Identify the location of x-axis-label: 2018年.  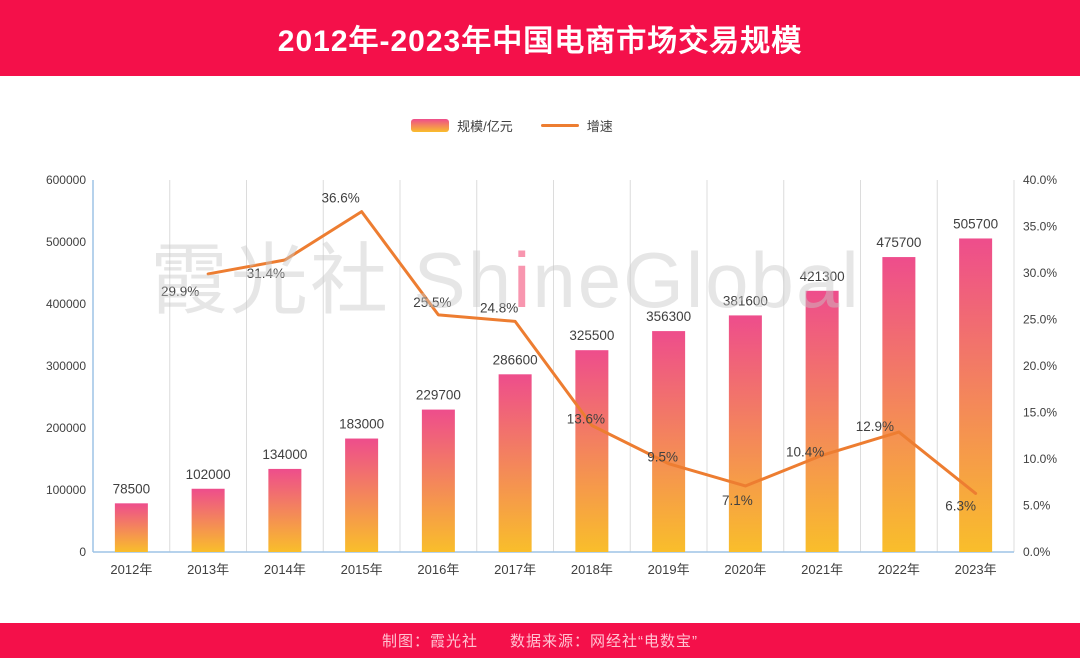
(592, 569).